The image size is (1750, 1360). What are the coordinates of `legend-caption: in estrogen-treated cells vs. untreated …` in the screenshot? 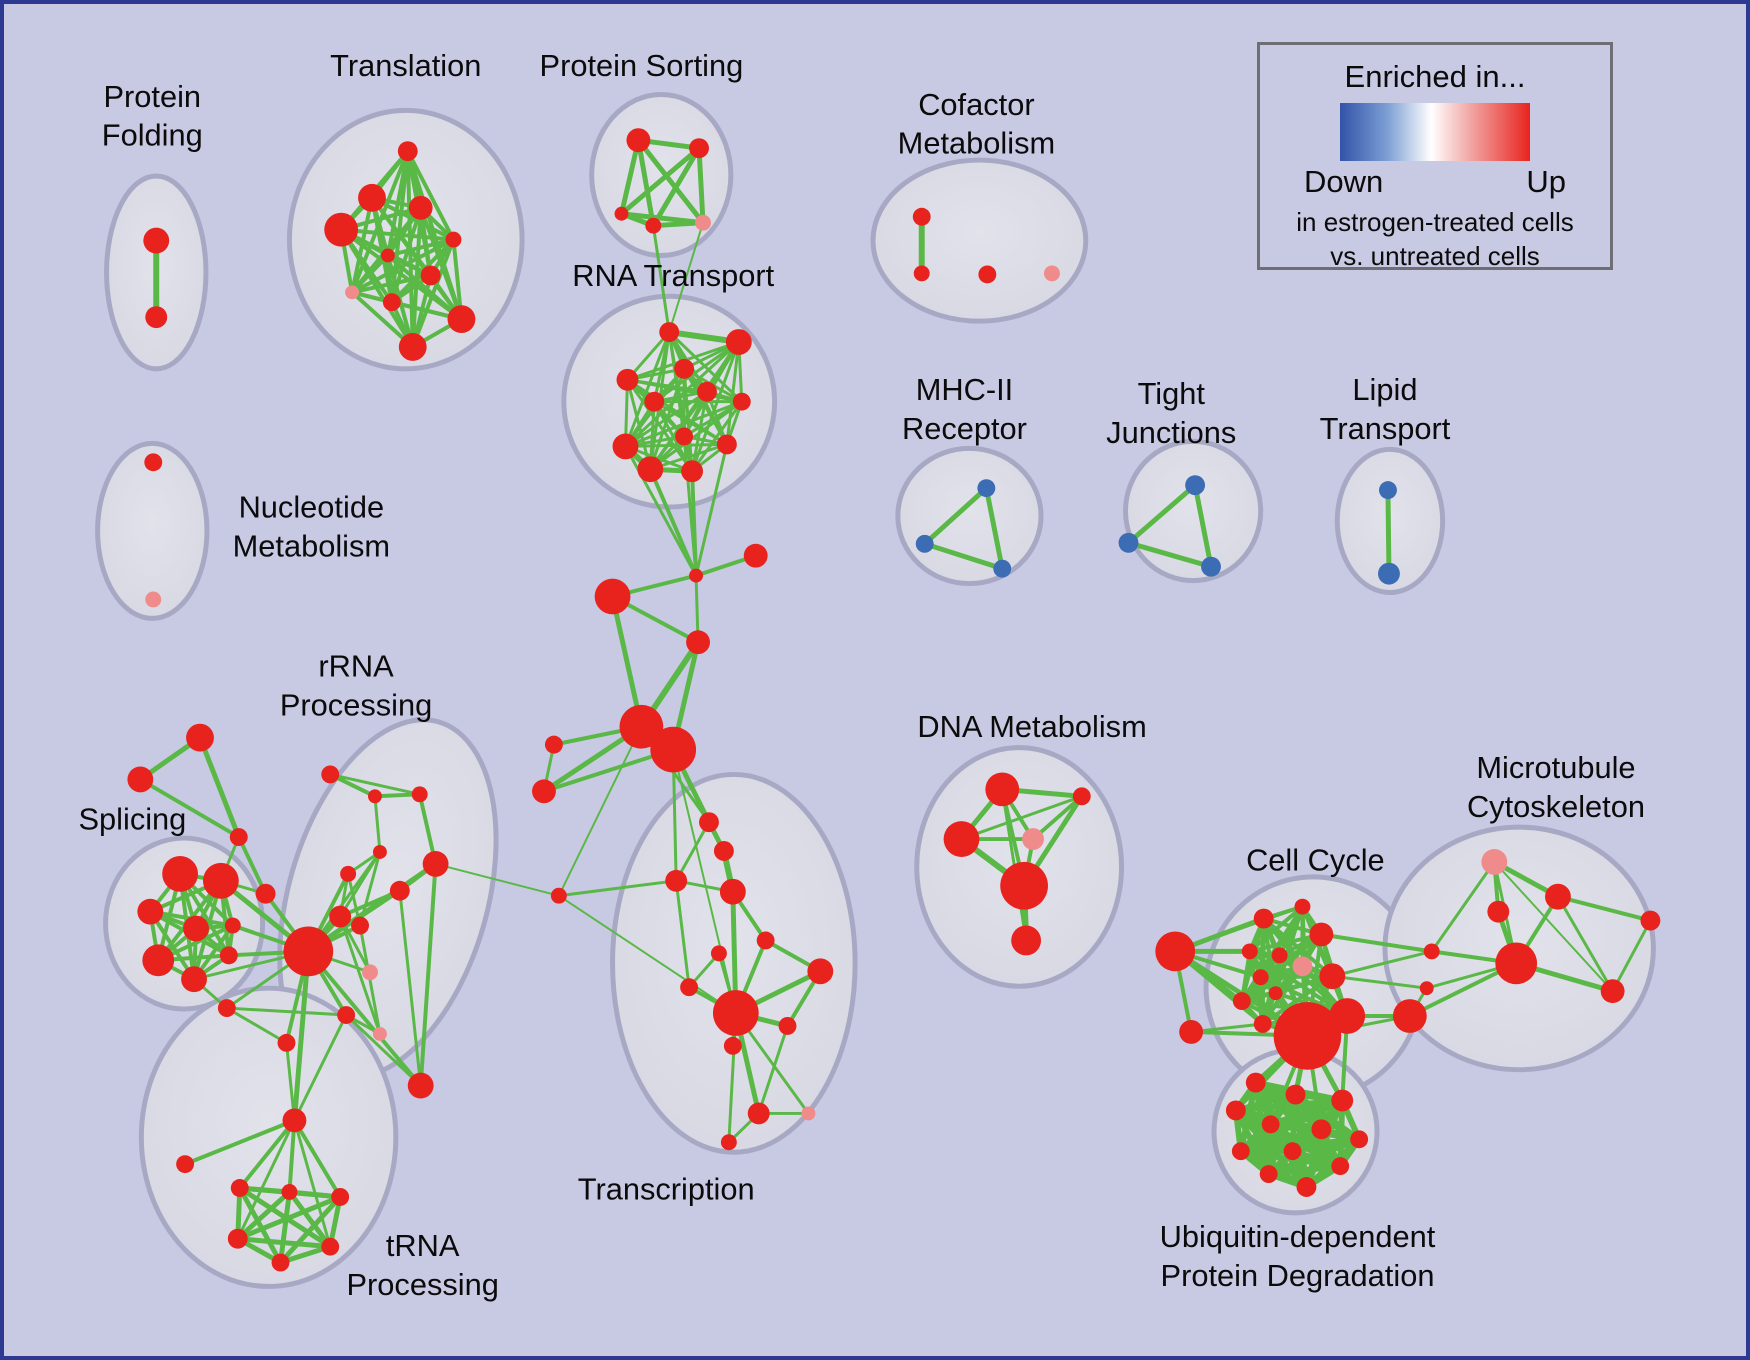 It's located at (1435, 239).